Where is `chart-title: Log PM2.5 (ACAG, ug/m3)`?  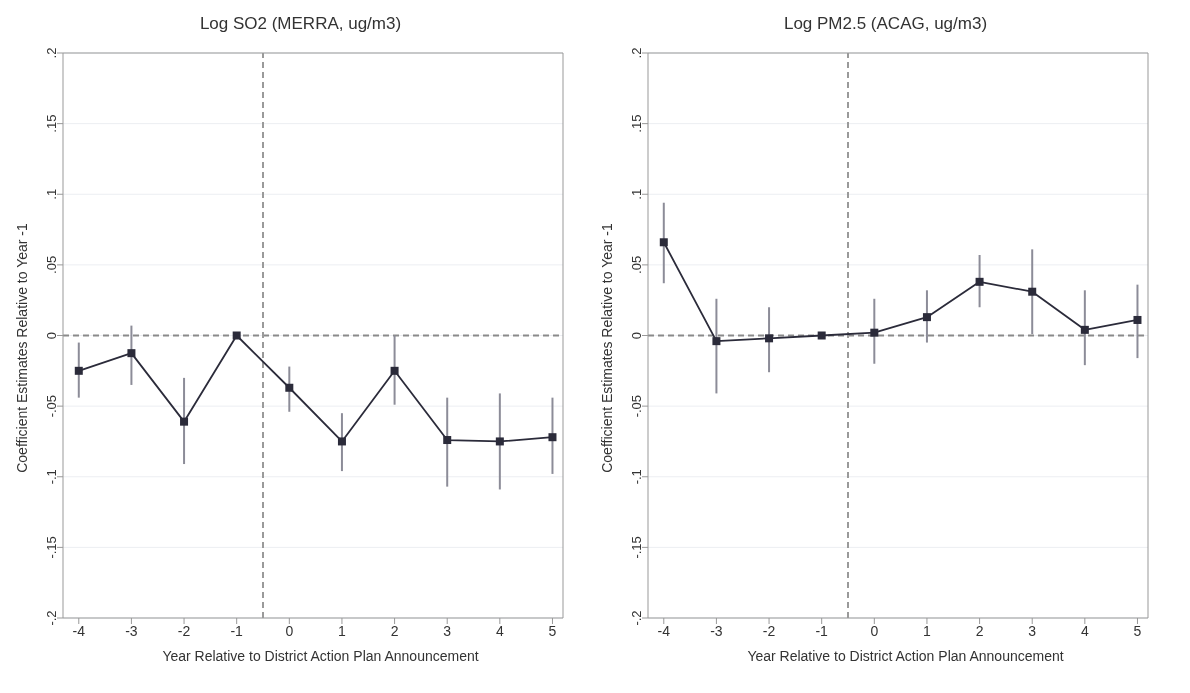 chart-title: Log PM2.5 (ACAG, ug/m3) is located at coordinates (885, 24).